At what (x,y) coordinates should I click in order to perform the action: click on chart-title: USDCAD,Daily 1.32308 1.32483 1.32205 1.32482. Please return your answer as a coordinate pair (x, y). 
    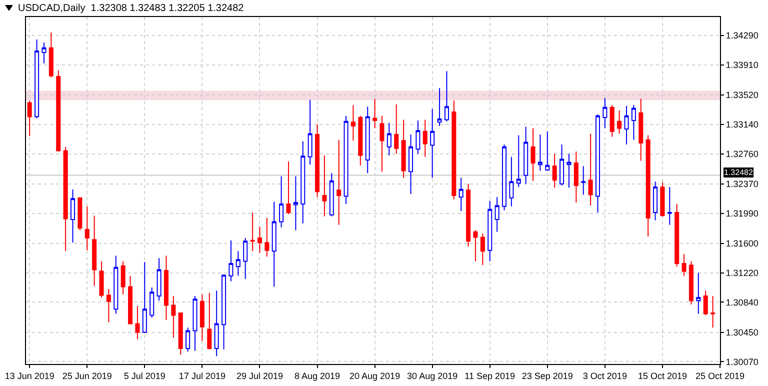
    Looking at the image, I should click on (131, 8).